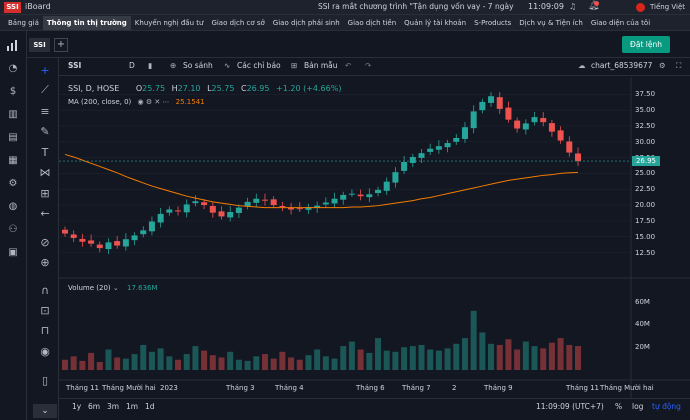 The image size is (690, 420). Describe the element at coordinates (227, 65) in the screenshot. I see `indicators-icon: ∿` at that location.